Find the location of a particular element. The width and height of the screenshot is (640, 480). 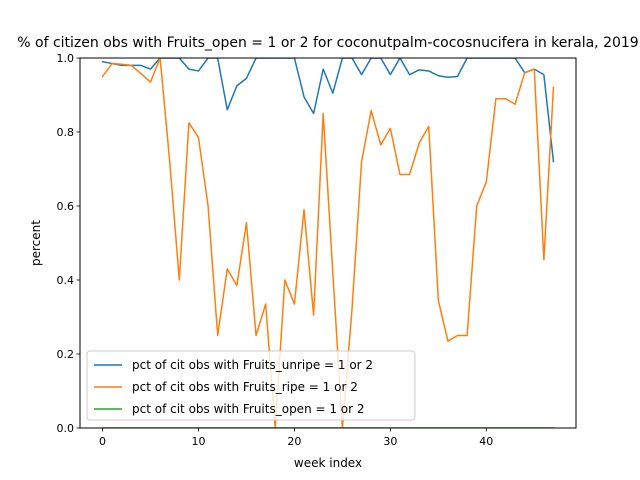

x-axis-label: week index is located at coordinates (328, 463).